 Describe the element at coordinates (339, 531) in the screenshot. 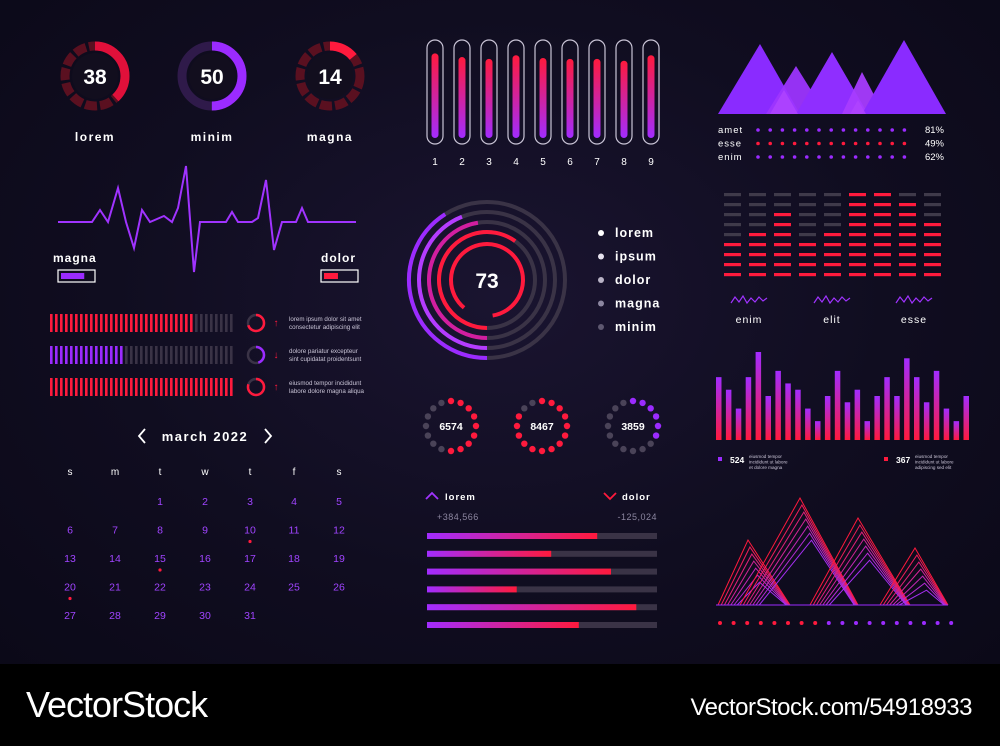

I see `calendar-day: 12` at that location.